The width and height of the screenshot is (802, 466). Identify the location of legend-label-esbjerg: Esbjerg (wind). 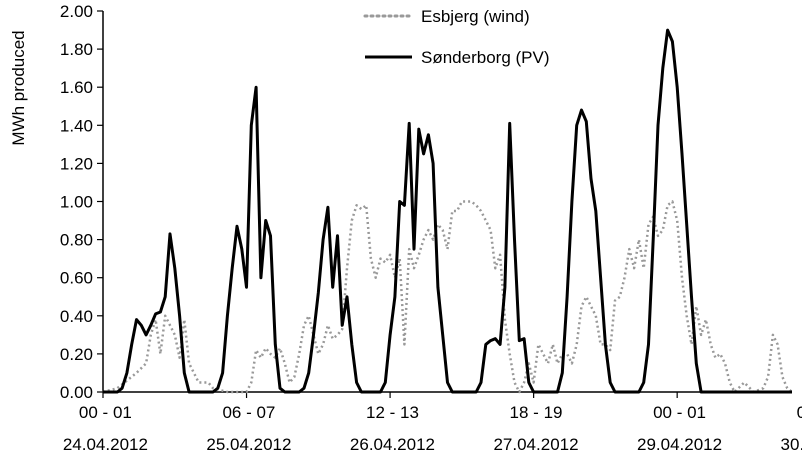
(475, 16).